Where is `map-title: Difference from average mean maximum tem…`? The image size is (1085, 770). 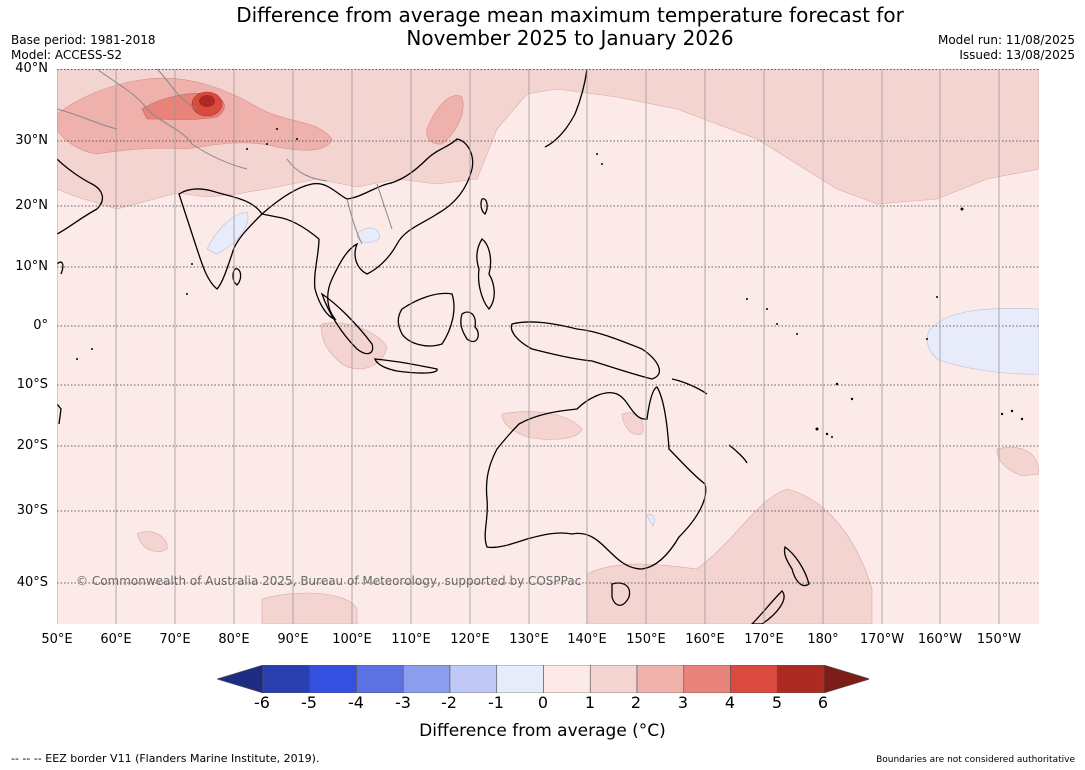
map-title: Difference from average mean maximum tem… is located at coordinates (542, 27).